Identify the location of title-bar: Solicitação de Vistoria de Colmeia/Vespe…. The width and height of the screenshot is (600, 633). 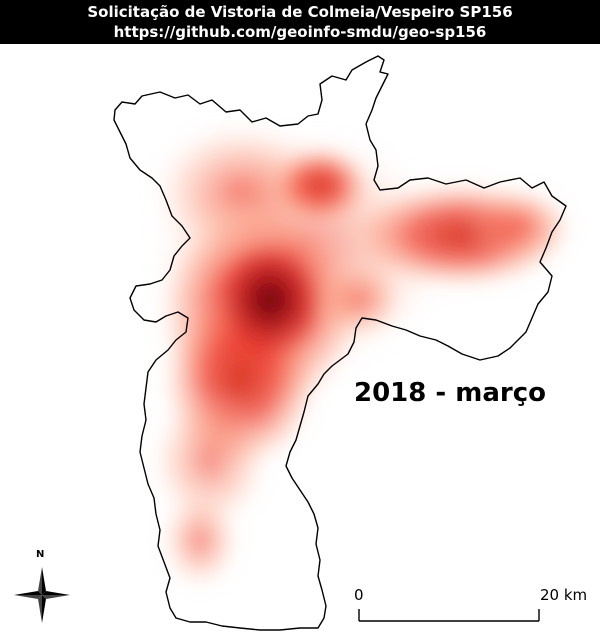
(300, 22).